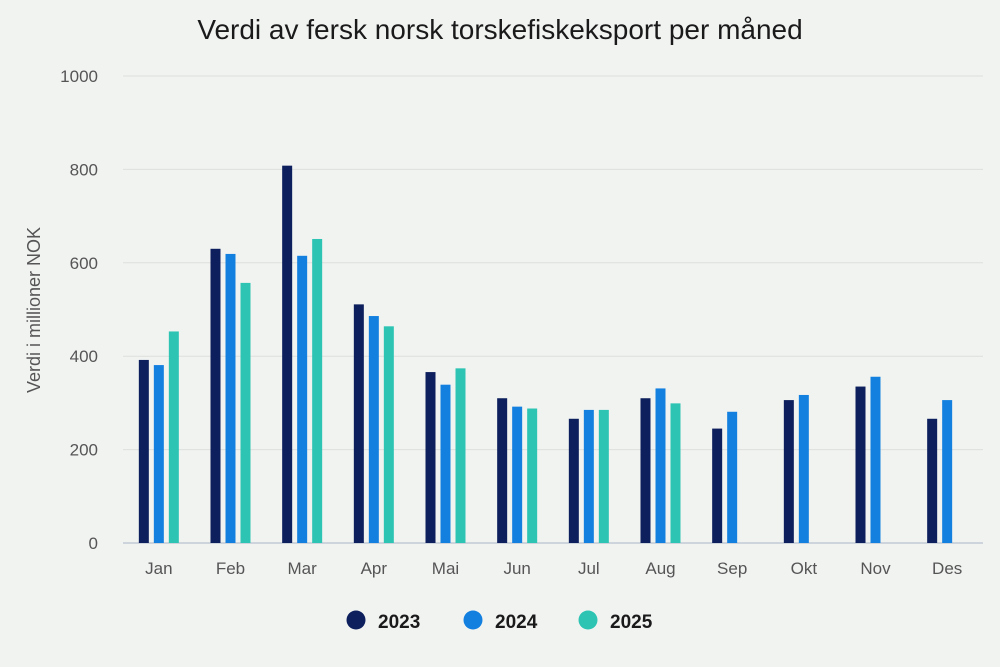 The height and width of the screenshot is (667, 1000). Describe the element at coordinates (603, 476) in the screenshot. I see `bar-2025-jul` at that location.